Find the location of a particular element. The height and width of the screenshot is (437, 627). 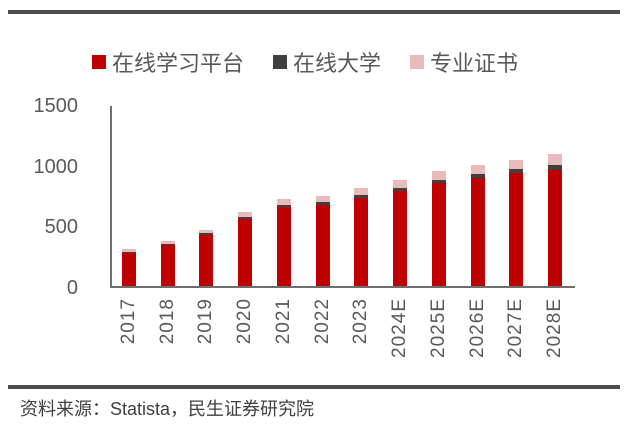

bar-column-2020 is located at coordinates (245, 249).